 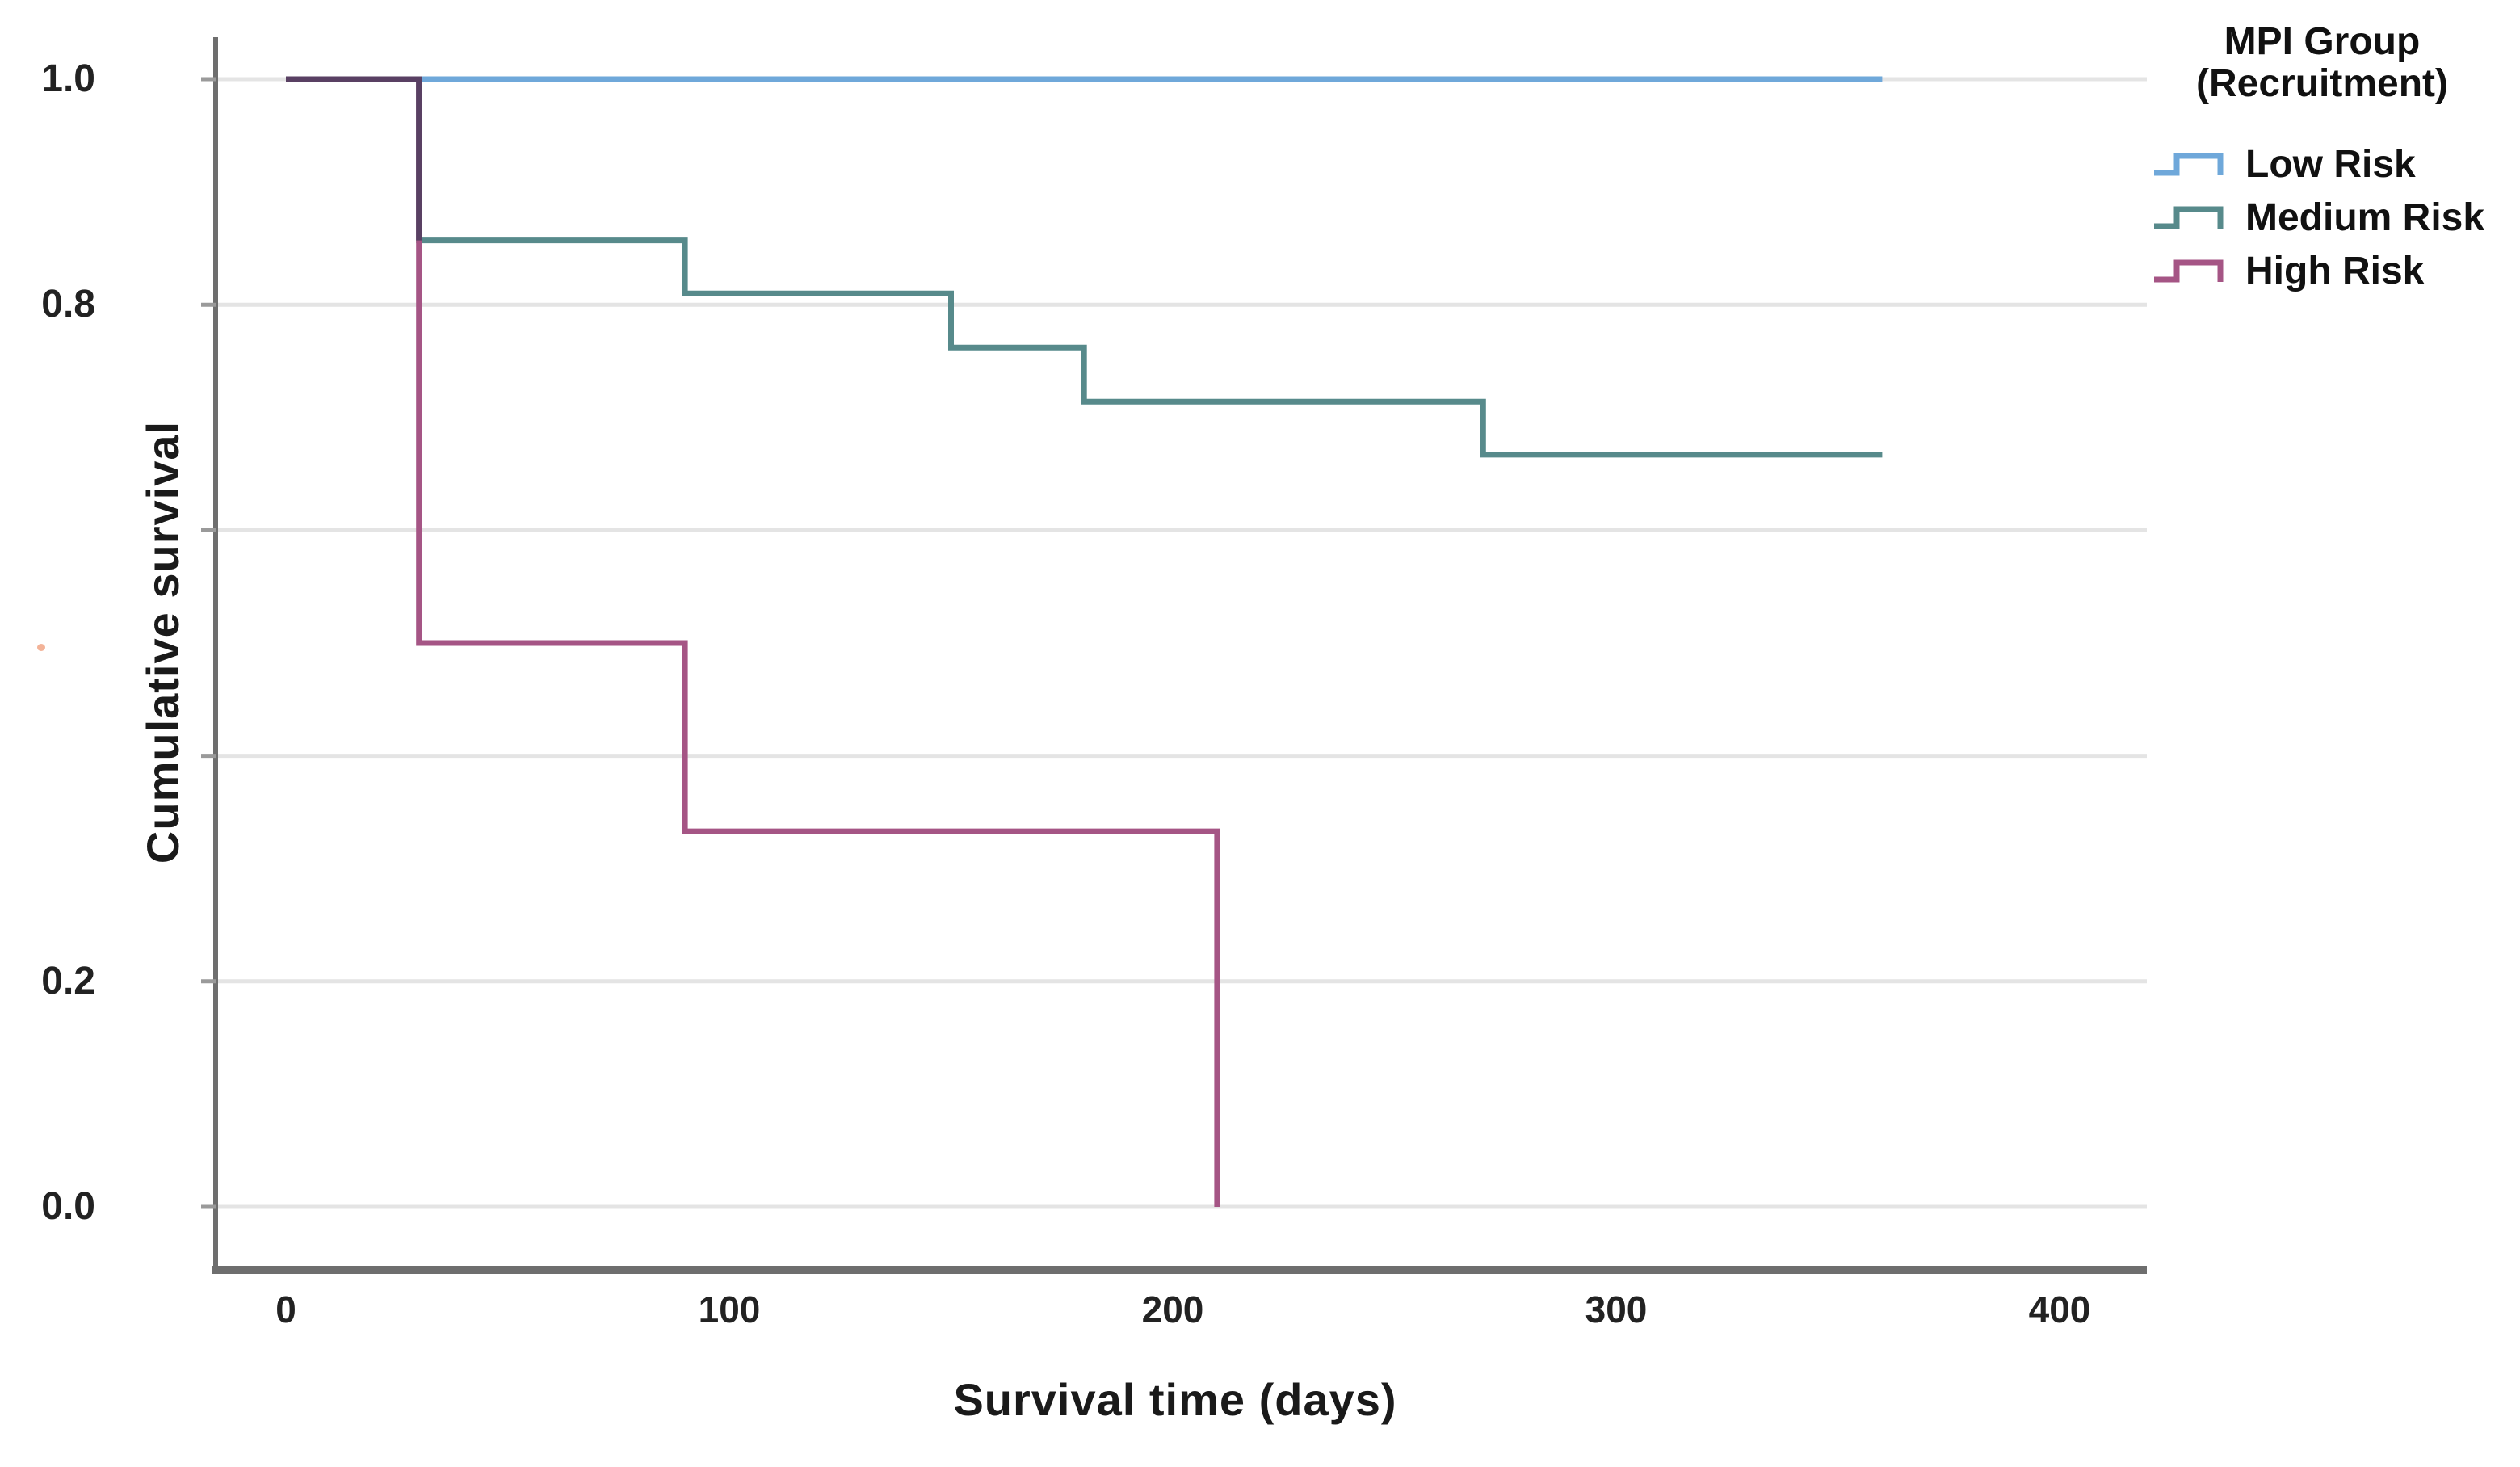 What do you see at coordinates (730, 1309) in the screenshot?
I see `x-tick-label-100: 100` at bounding box center [730, 1309].